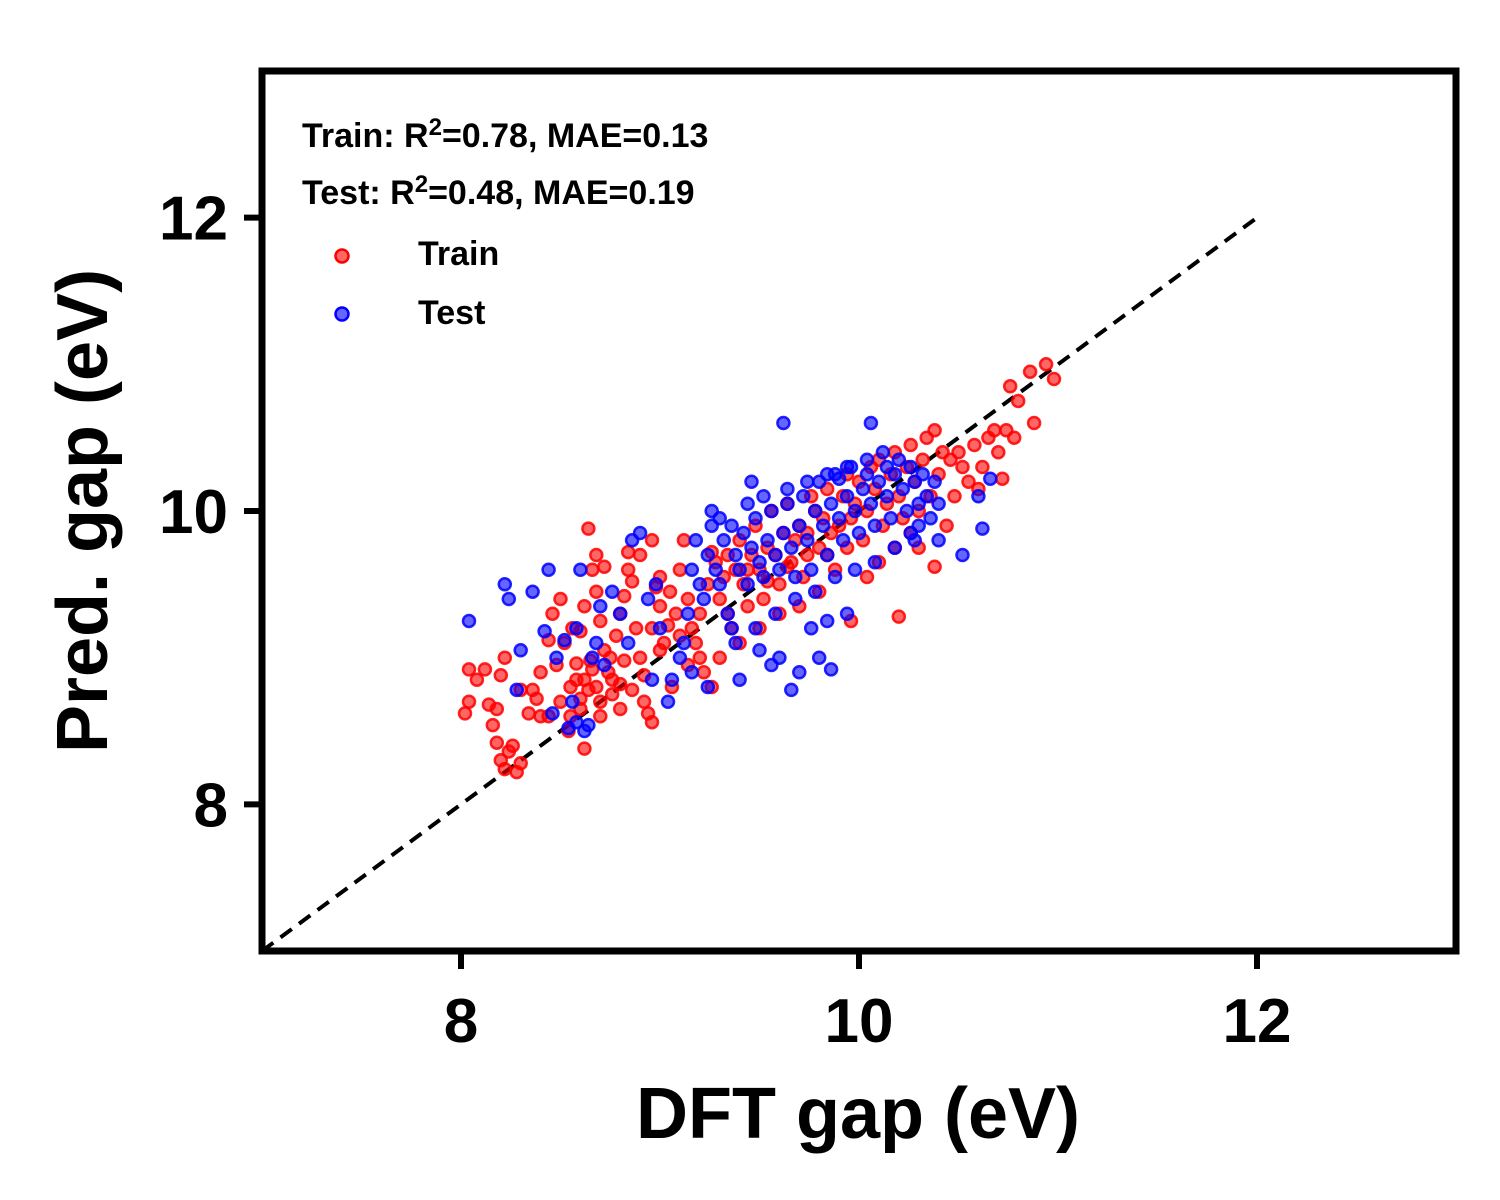  Describe the element at coordinates (193, 219) in the screenshot. I see `y-tick-label: 12` at that location.